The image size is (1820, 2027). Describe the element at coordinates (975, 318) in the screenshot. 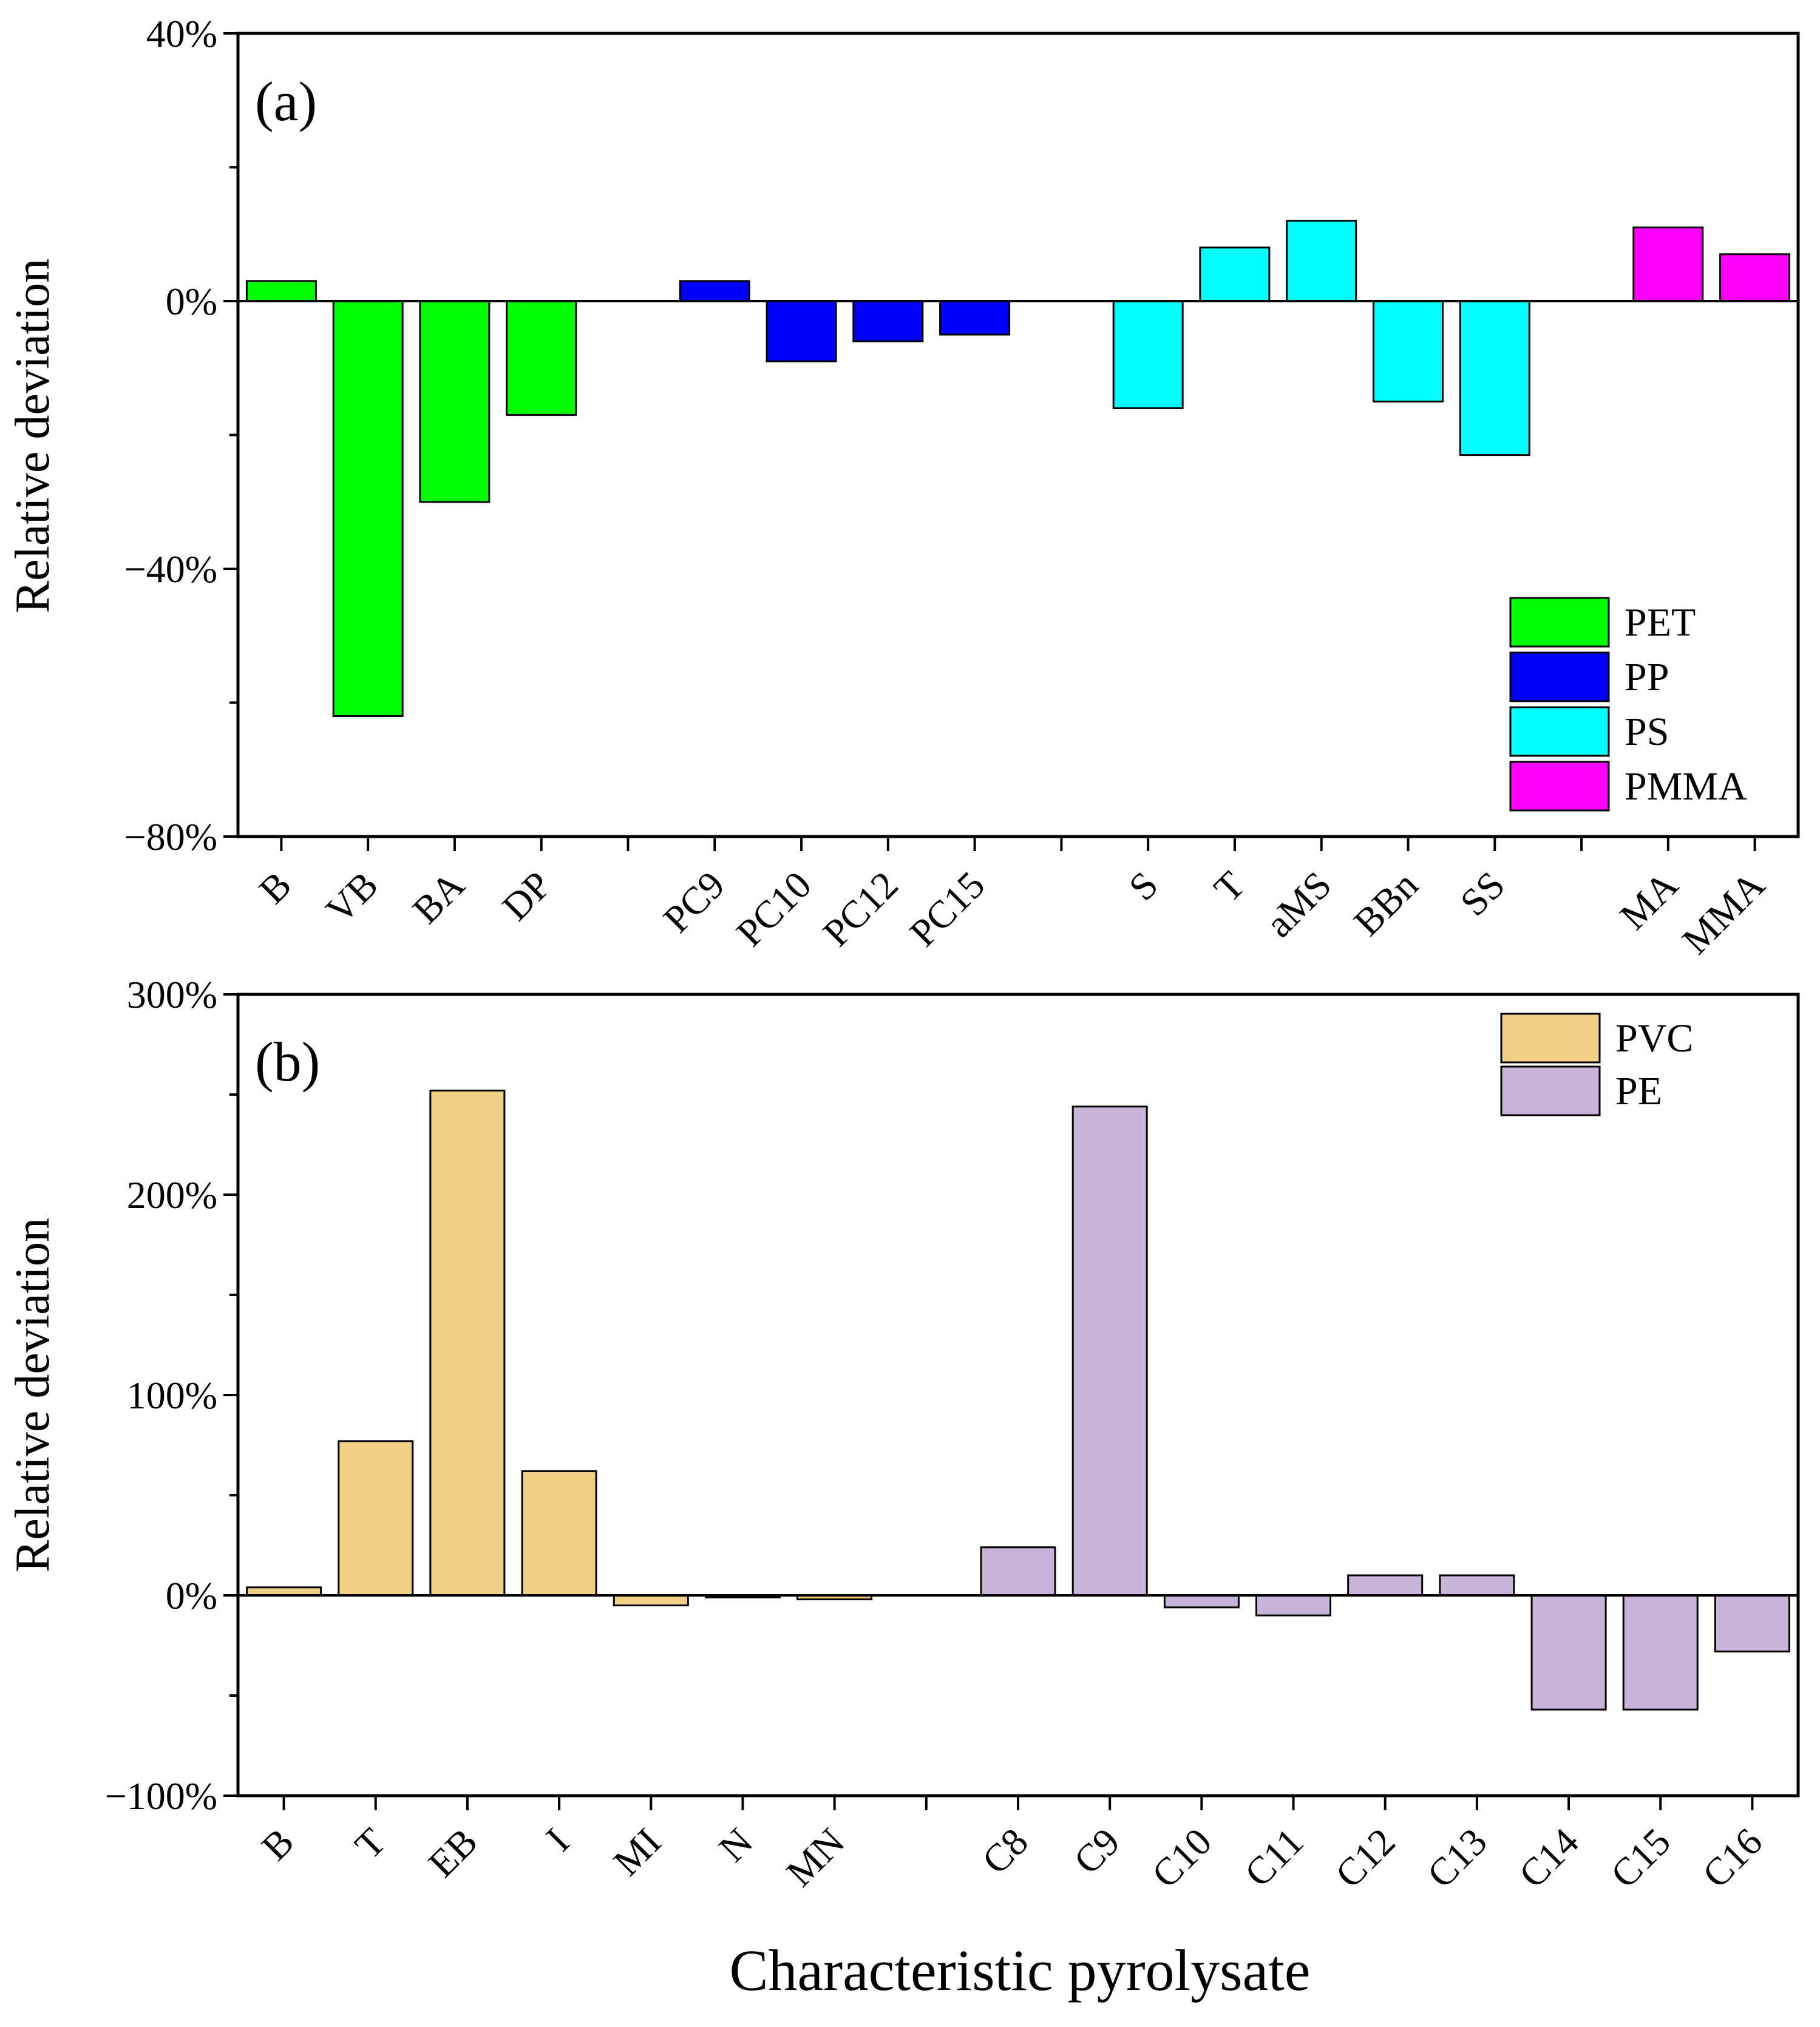

I see `bar-pp-pc15` at that location.